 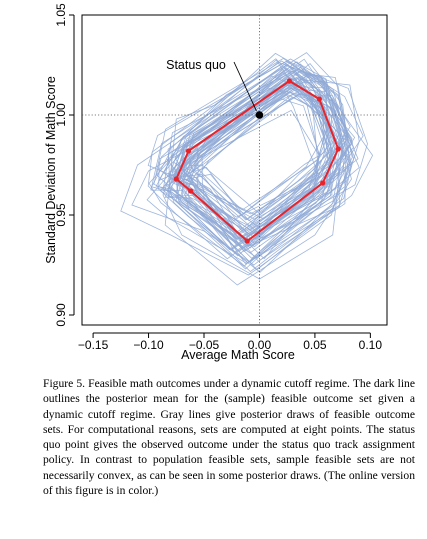 I want to click on posterior-mean-outline, so click(x=257, y=161).